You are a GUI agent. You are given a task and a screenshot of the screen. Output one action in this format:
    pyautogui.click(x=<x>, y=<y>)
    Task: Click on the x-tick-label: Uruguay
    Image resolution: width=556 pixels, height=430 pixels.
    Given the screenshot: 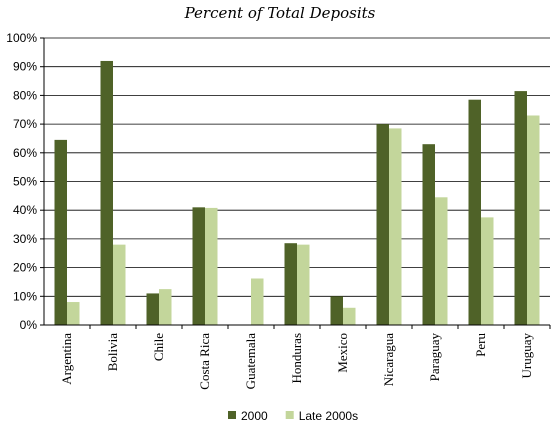 What is the action you would take?
    pyautogui.click(x=526, y=356)
    